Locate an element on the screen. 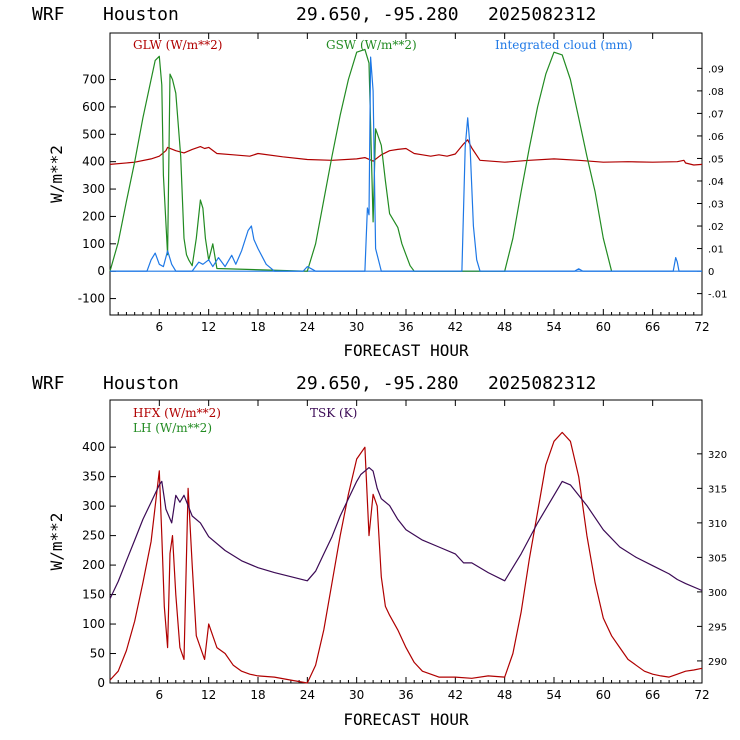 The height and width of the screenshot is (740, 740). chart1-y-tick-label: 300 is located at coordinates (93, 189).